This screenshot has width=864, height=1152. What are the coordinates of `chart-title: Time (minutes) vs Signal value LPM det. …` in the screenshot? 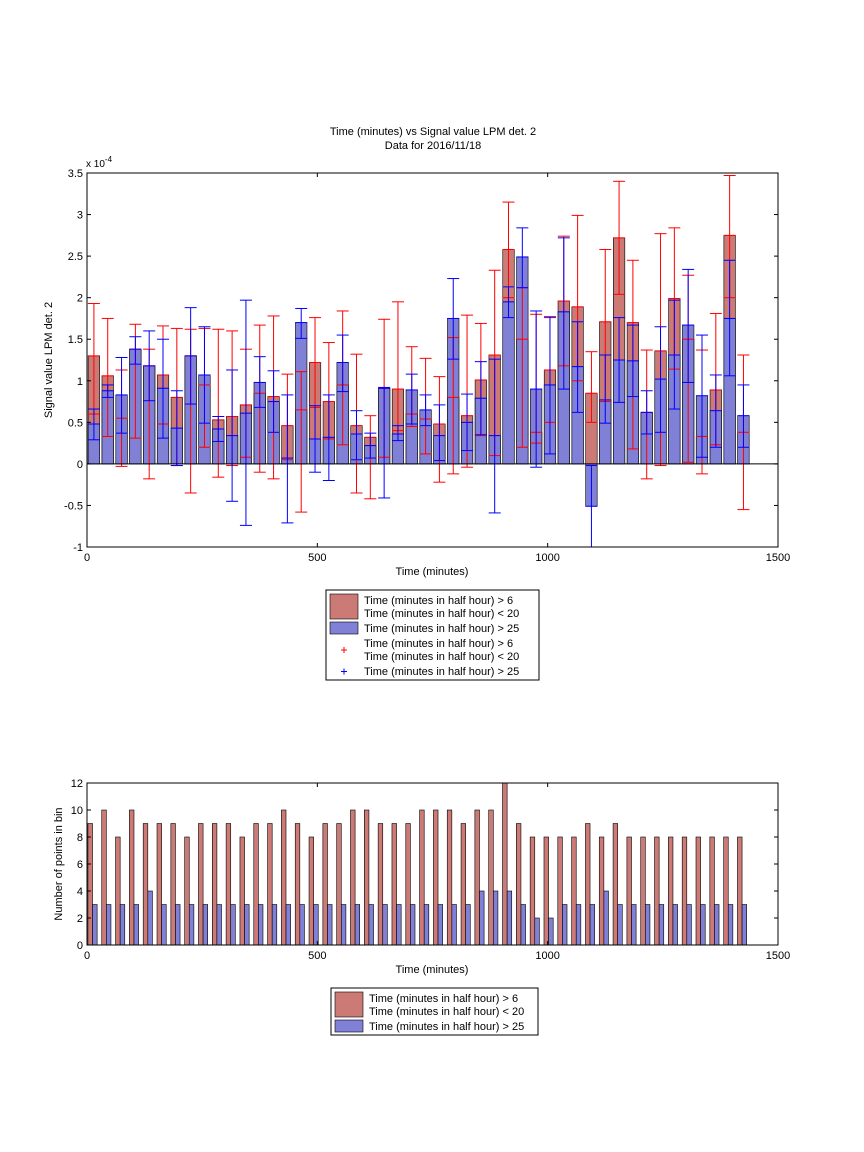 It's located at (433, 132).